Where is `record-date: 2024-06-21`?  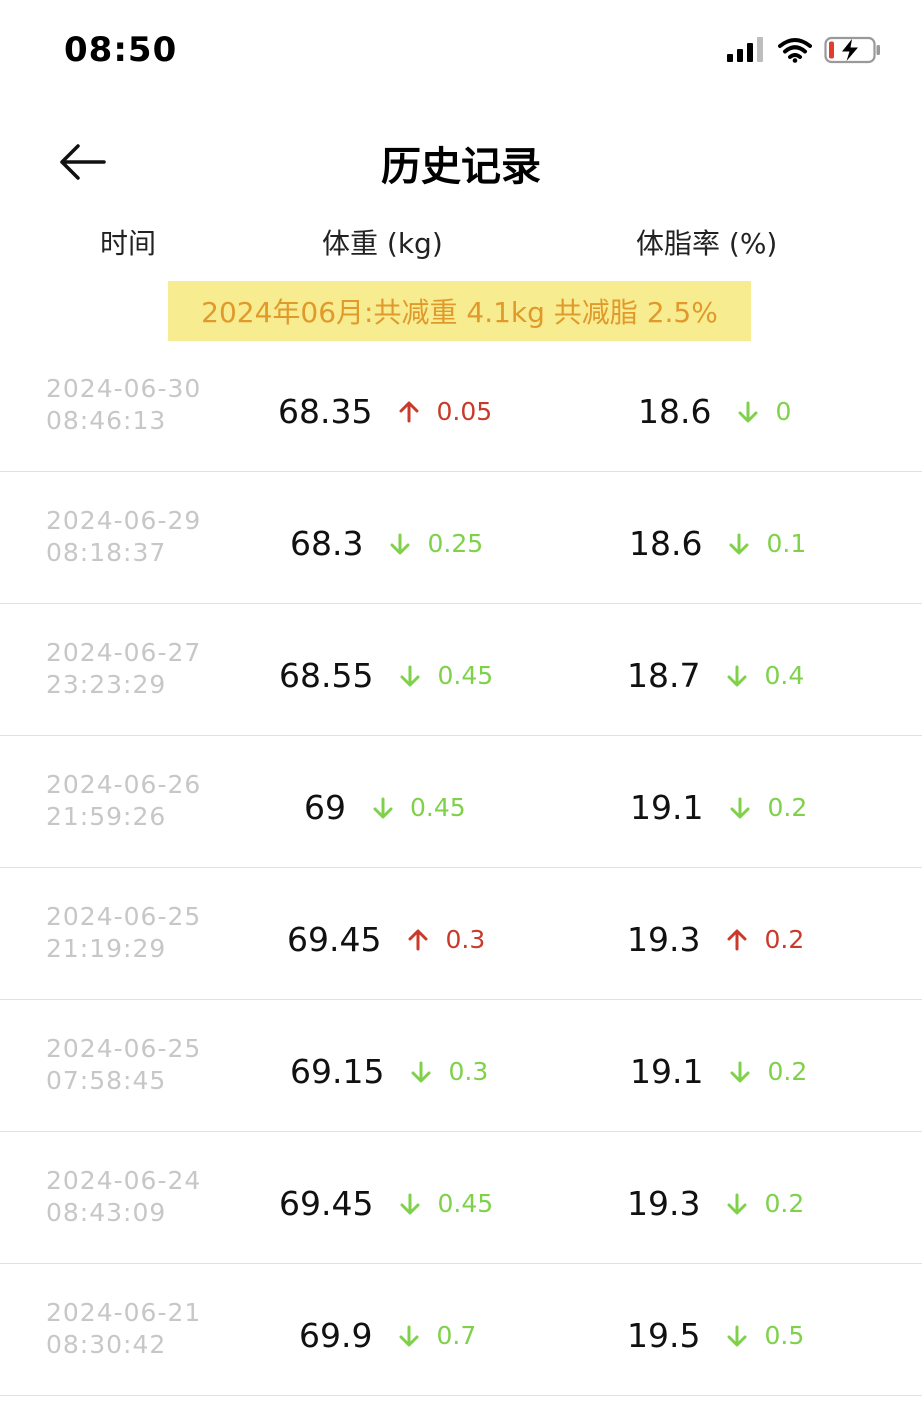 record-date: 2024-06-21 is located at coordinates (124, 1312).